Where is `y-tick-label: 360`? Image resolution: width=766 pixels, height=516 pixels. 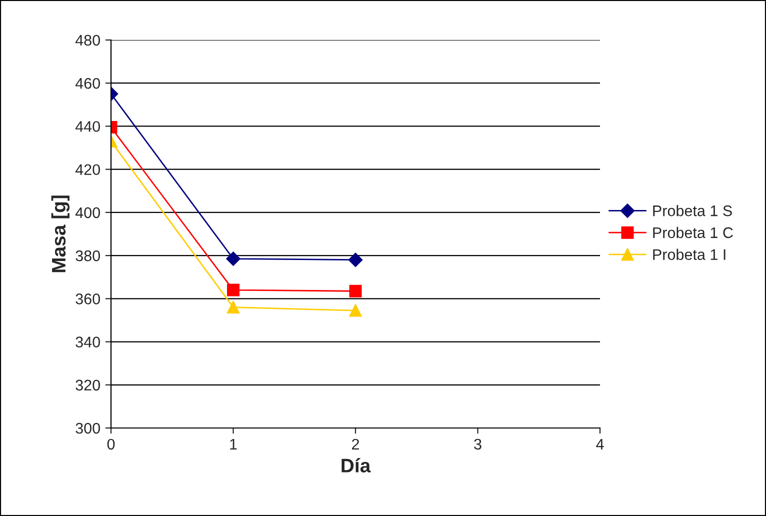
y-tick-label: 360 is located at coordinates (88, 299).